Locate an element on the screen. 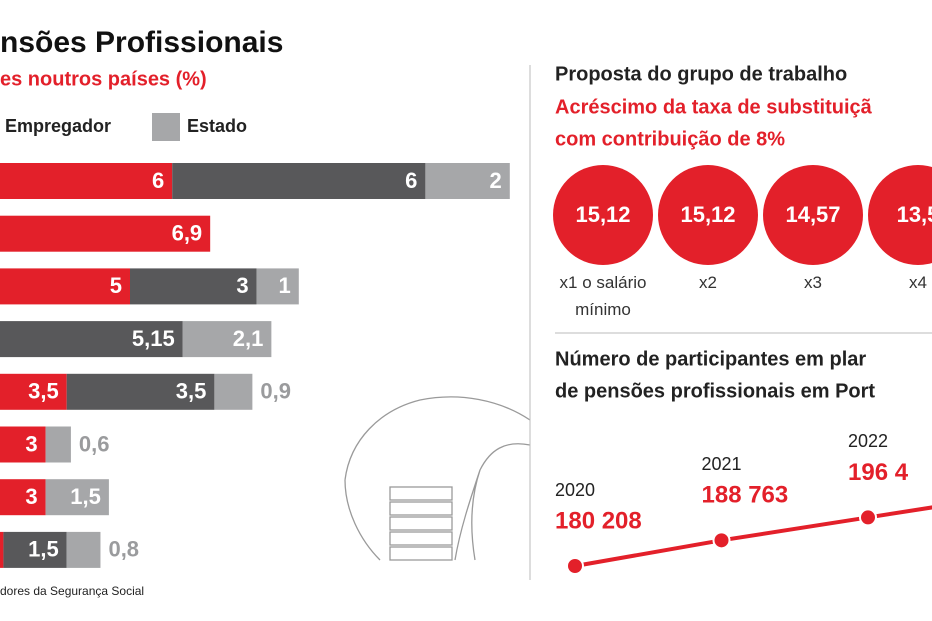 The height and width of the screenshot is (621, 932). value-label: 6,9 is located at coordinates (187, 233).